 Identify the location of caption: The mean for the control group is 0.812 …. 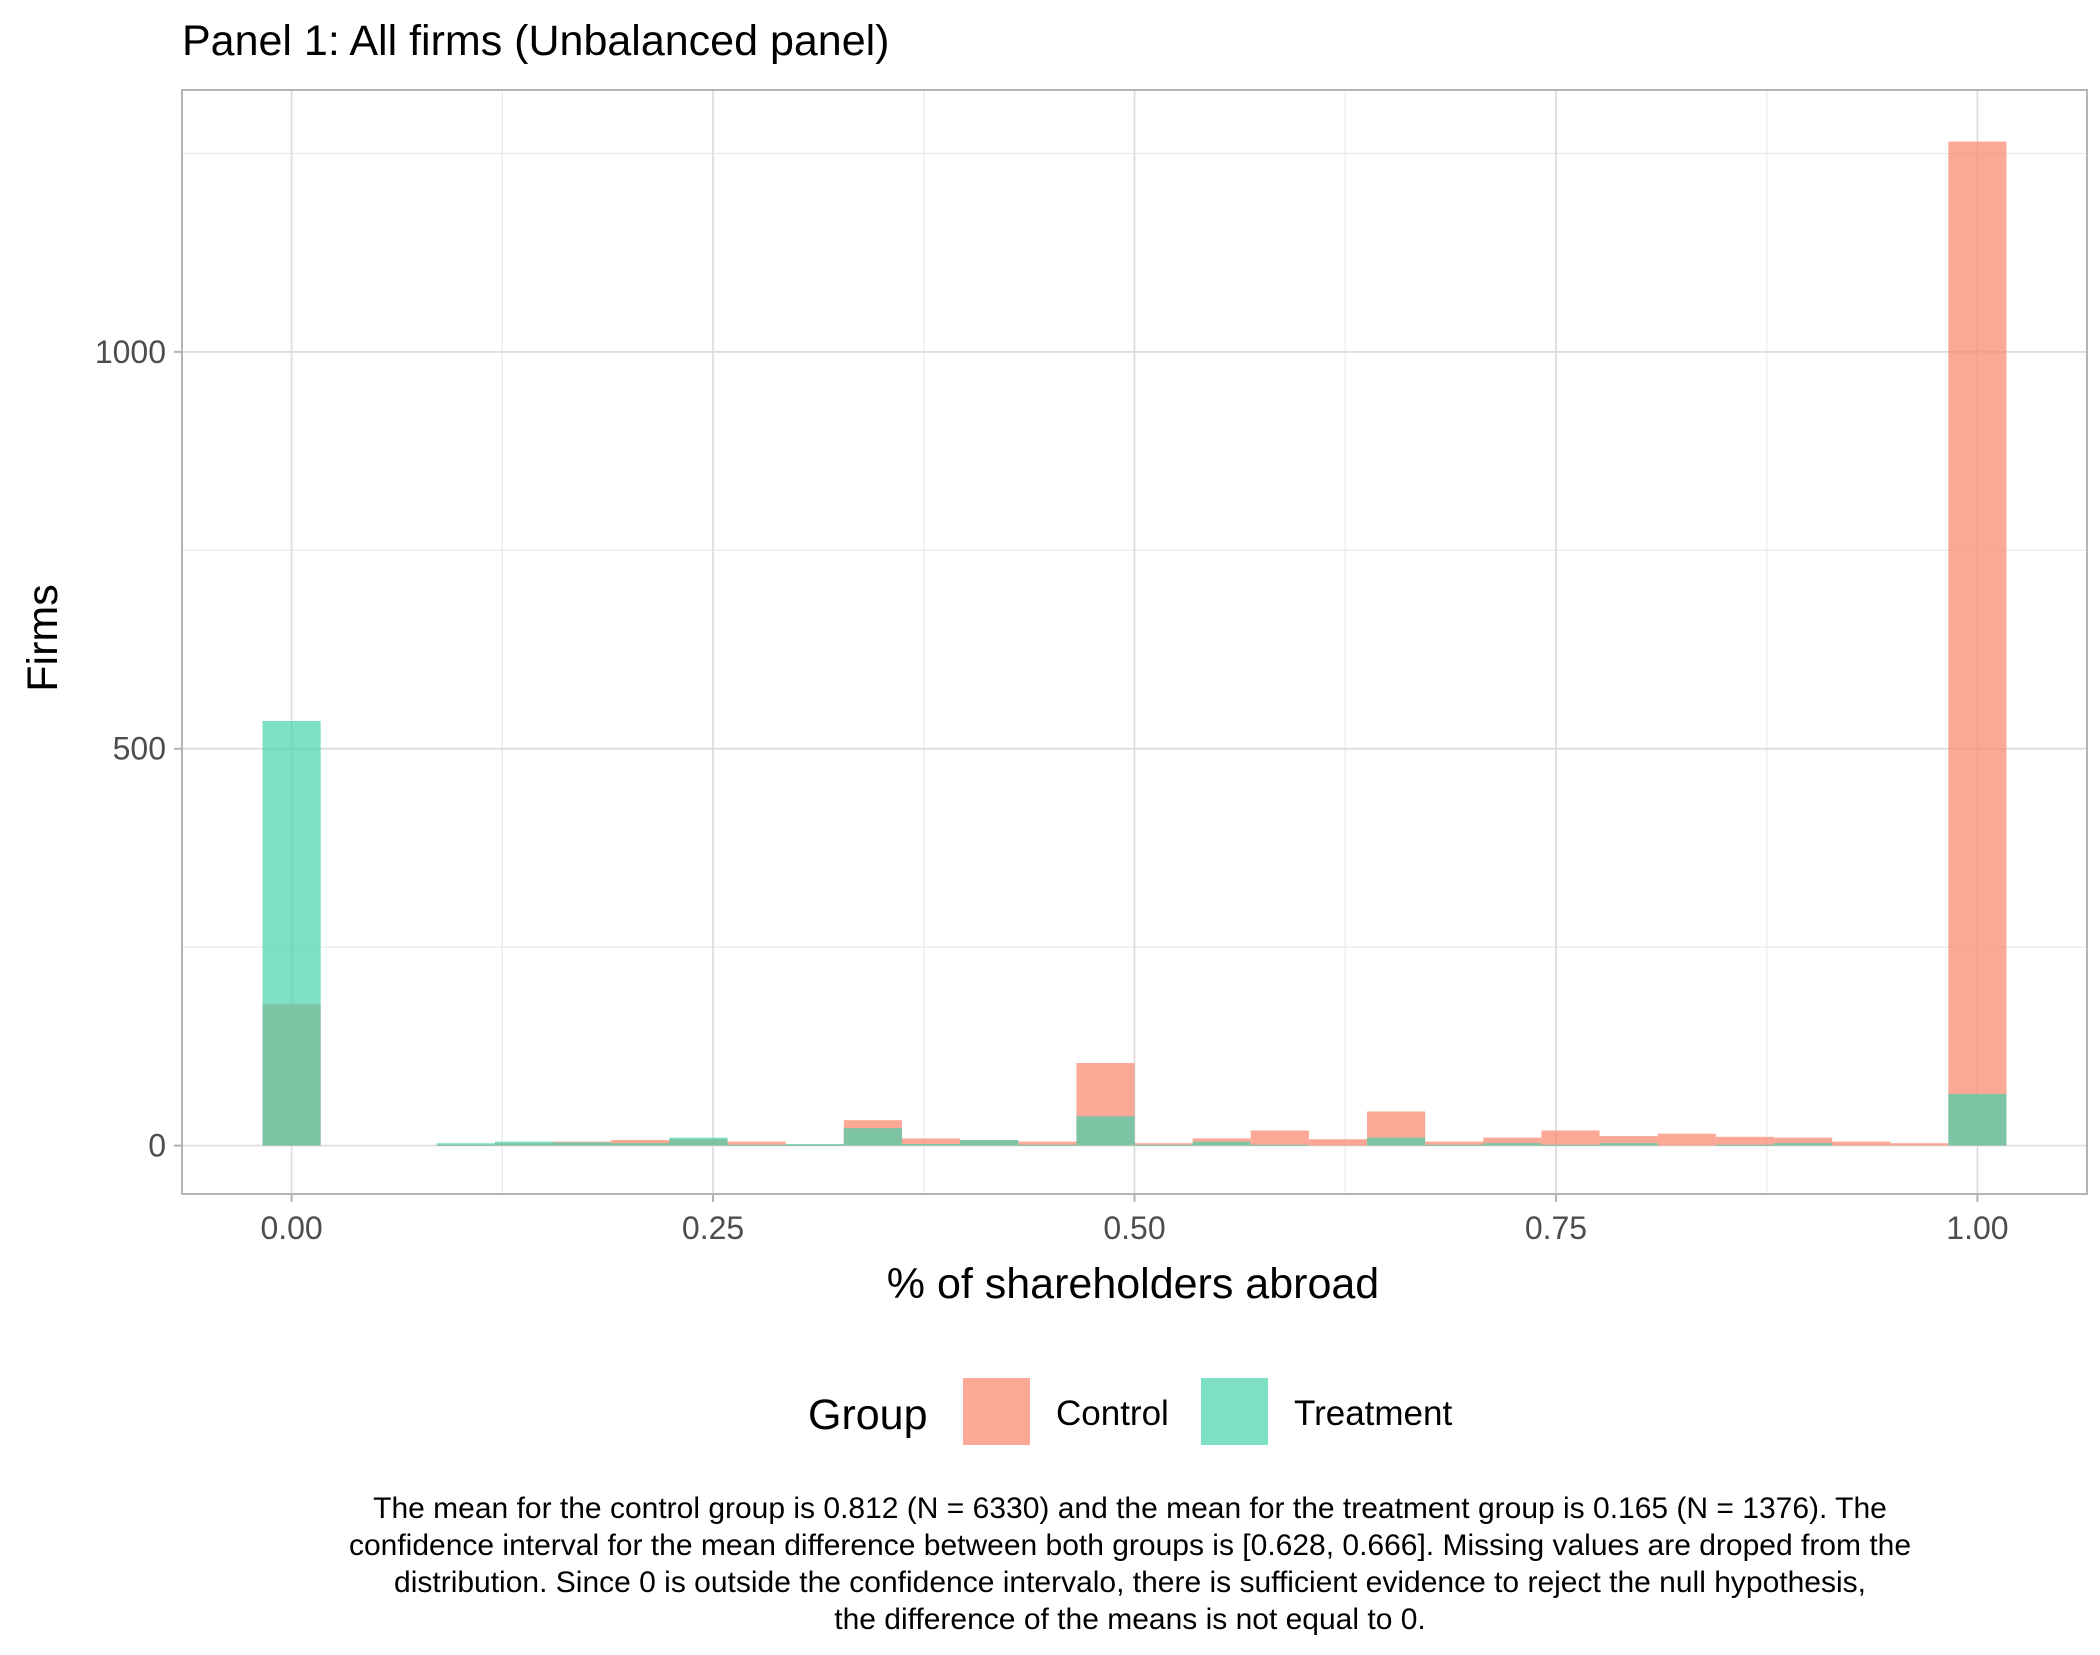
(1125, 1564).